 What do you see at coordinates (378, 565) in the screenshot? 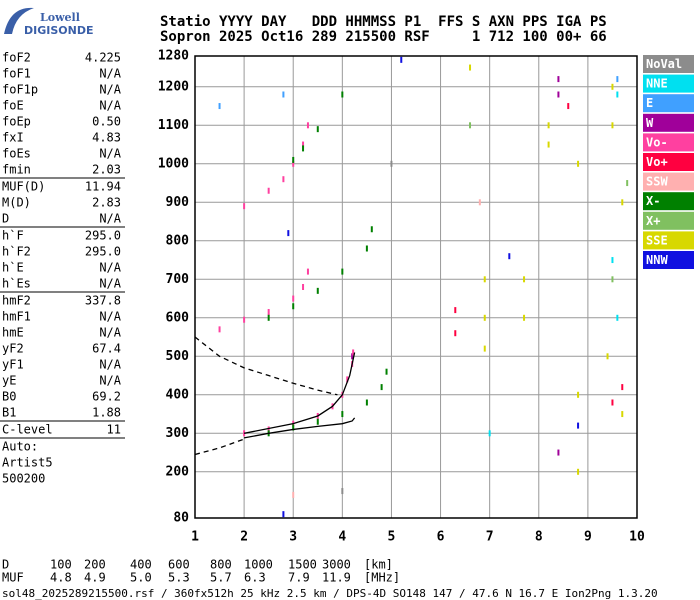
I see `distance-muf-cell: [km]` at bounding box center [378, 565].